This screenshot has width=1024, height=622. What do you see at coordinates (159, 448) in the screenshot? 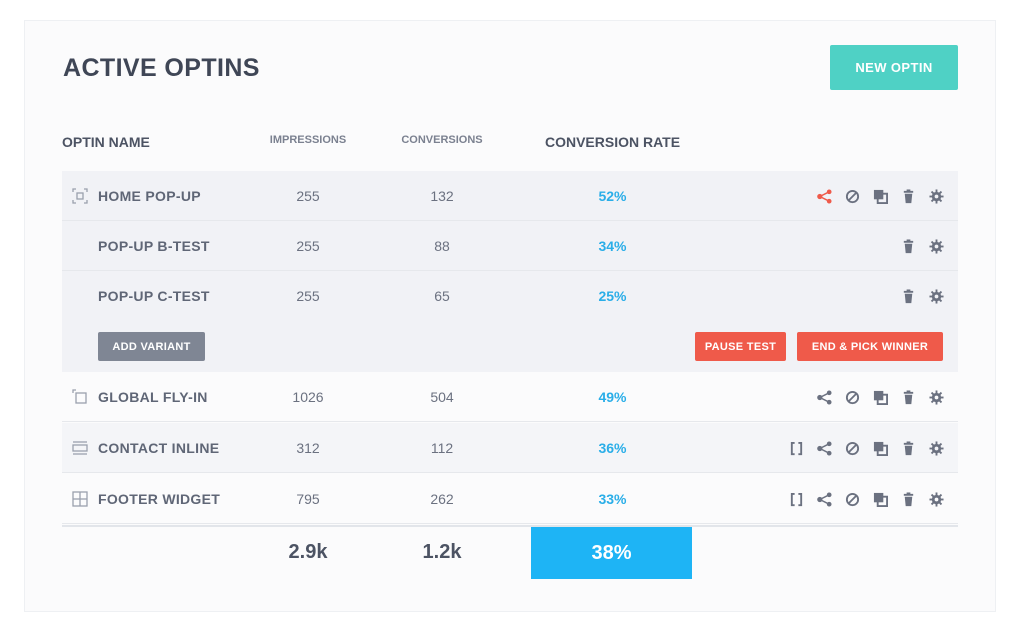
I see `optin-name: CONTACT INLINE` at bounding box center [159, 448].